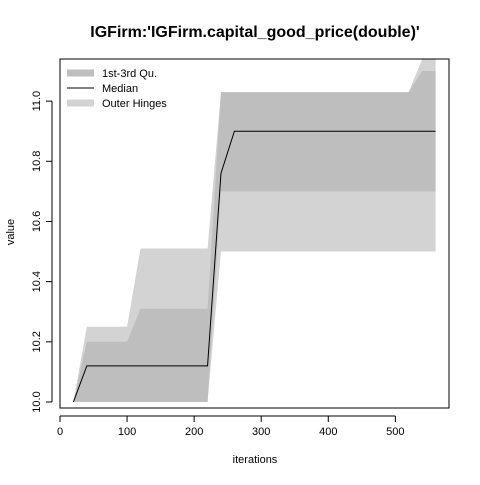 Image resolution: width=480 pixels, height=485 pixels. Describe the element at coordinates (37, 281) in the screenshot. I see `y-tick-label: 10.4` at that location.